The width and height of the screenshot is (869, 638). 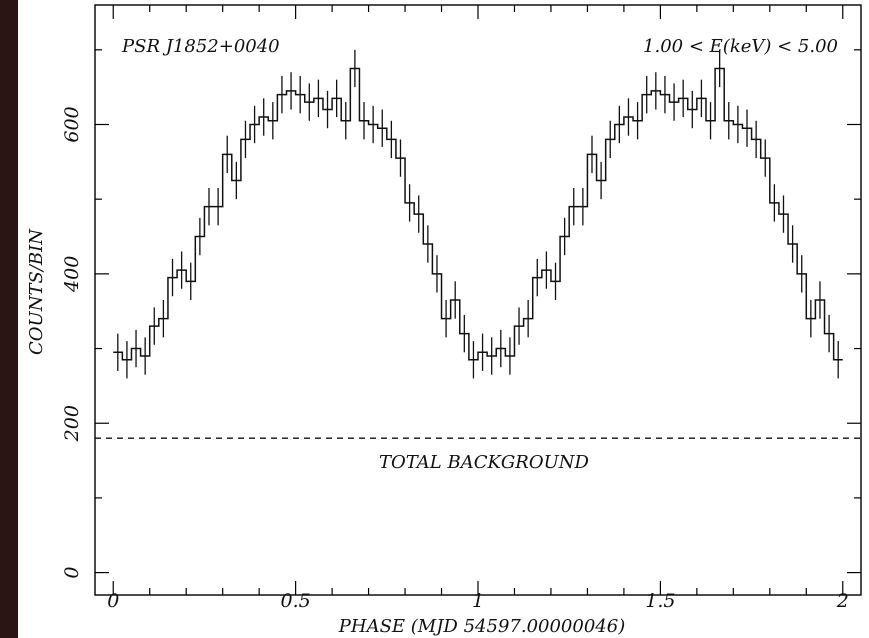 What do you see at coordinates (660, 601) in the screenshot?
I see `x-tick-label: 1.5` at bounding box center [660, 601].